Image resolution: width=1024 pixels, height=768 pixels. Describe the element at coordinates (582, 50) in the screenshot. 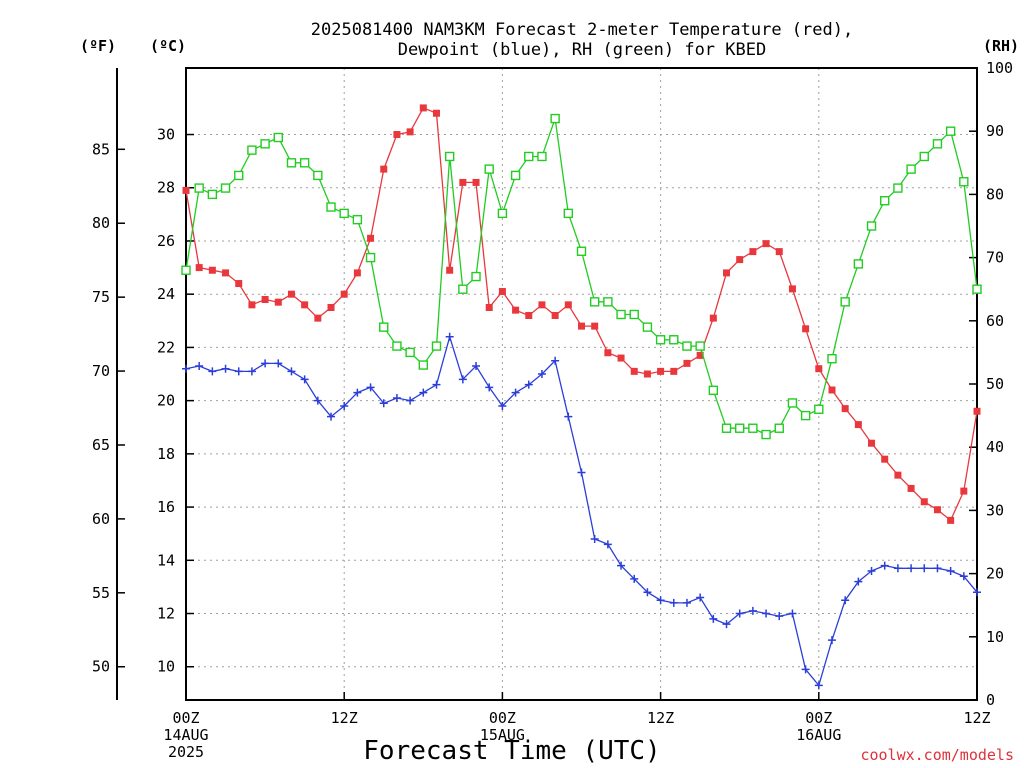

I see `chart-title-line-2: Dewpoint (blue), RH (green) for KBED` at that location.